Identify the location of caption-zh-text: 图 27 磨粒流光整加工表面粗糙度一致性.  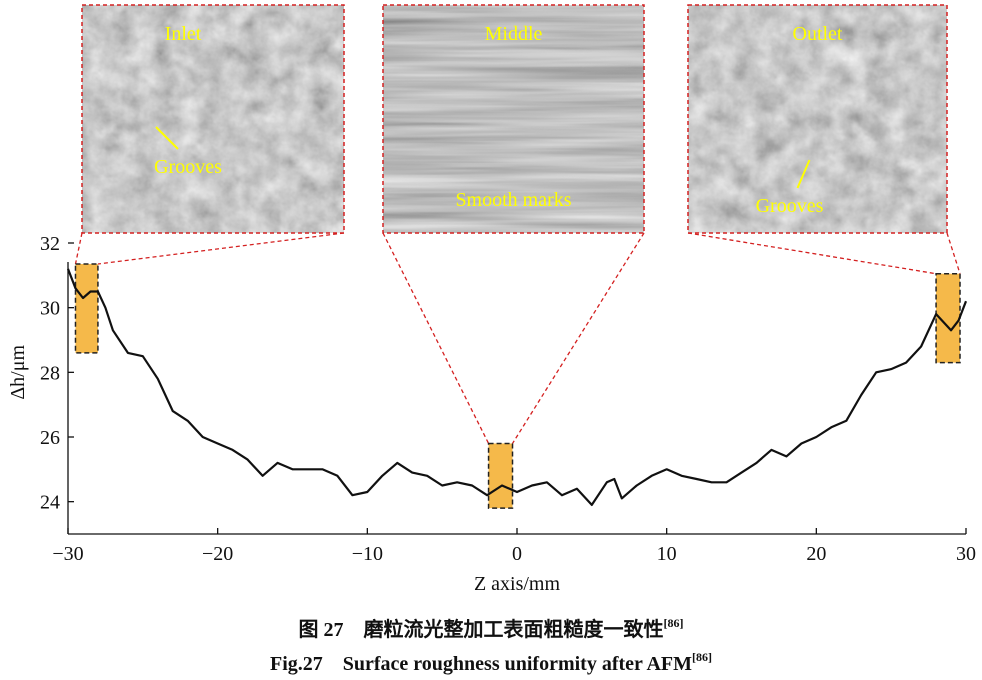
(481, 629).